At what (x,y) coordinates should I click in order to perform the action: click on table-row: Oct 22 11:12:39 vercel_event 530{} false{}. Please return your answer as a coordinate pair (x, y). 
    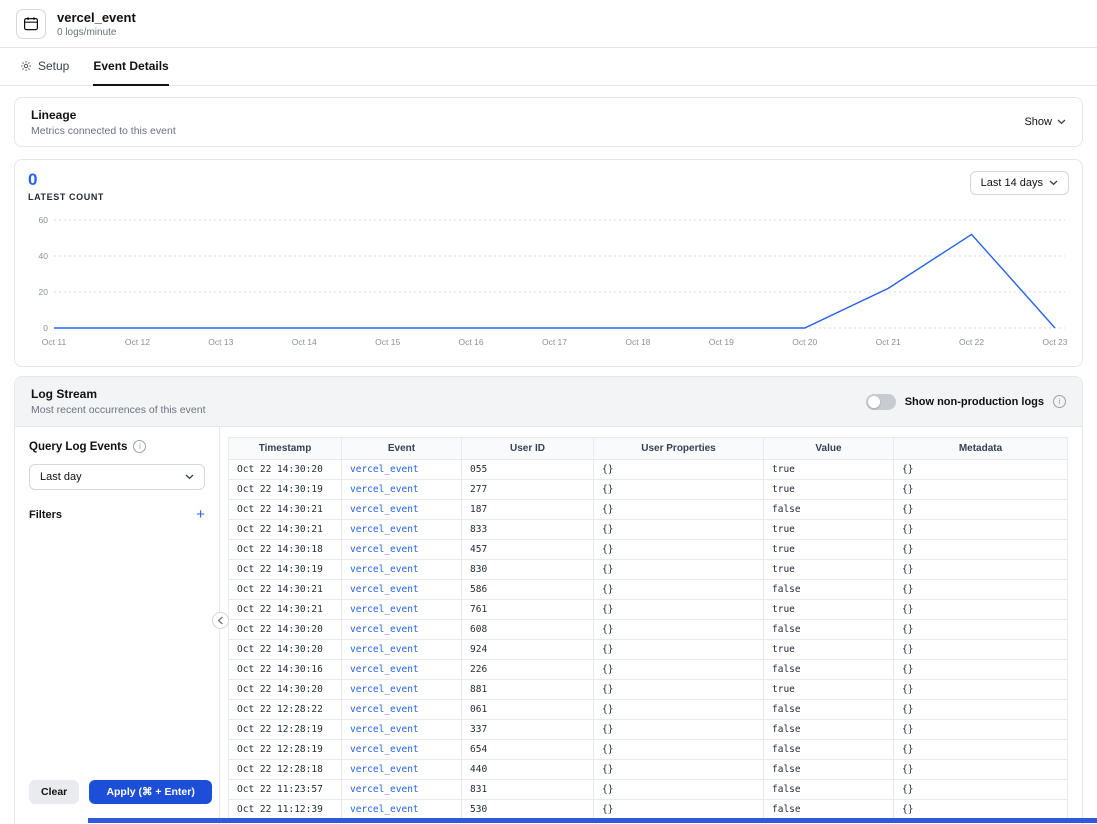
    Looking at the image, I should click on (648, 809).